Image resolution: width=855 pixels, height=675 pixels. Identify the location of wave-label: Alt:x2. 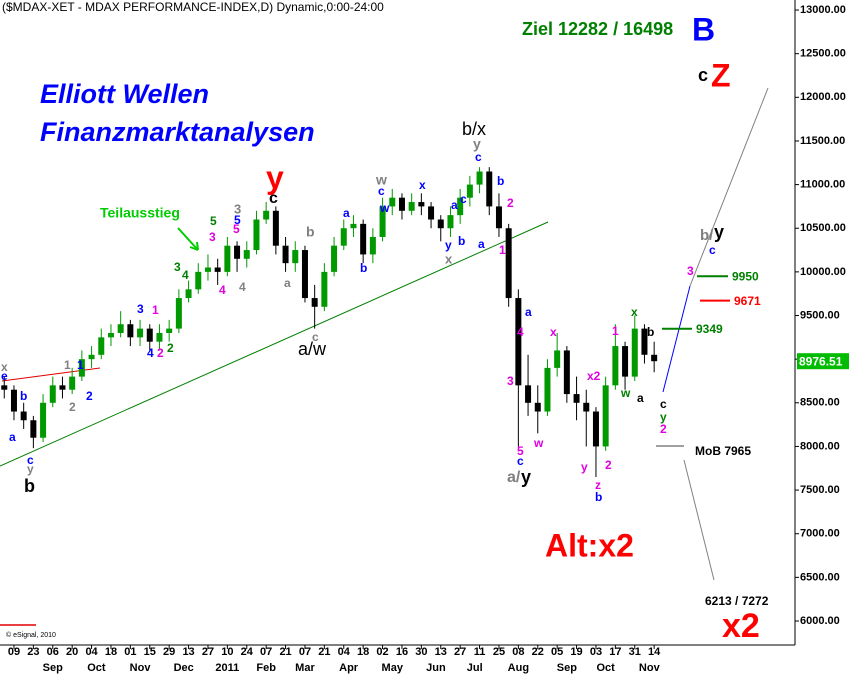
(589, 545).